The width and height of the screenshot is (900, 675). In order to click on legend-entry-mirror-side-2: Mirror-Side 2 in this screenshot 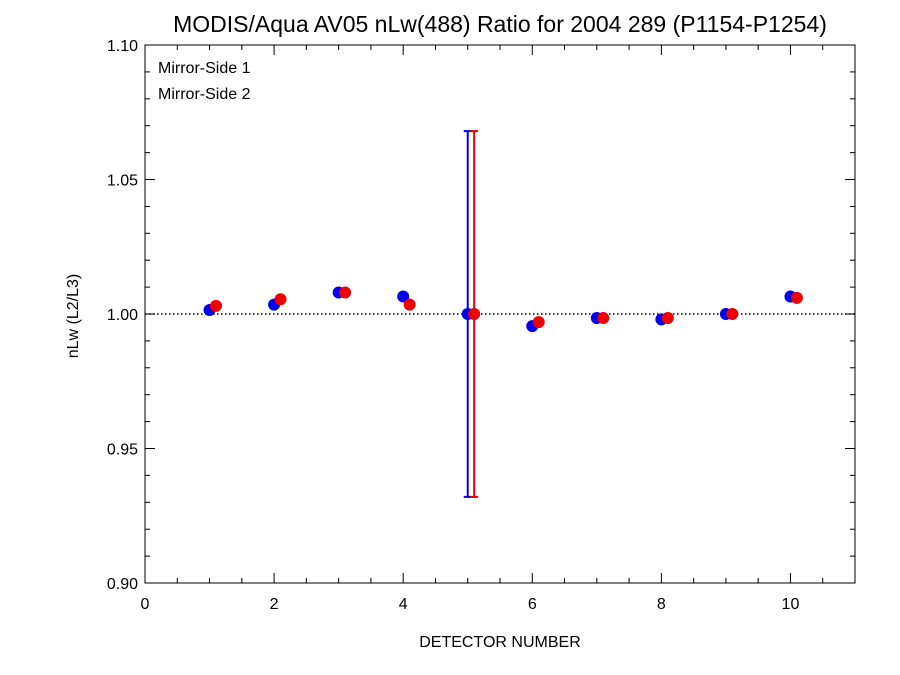, I will do `click(204, 94)`.